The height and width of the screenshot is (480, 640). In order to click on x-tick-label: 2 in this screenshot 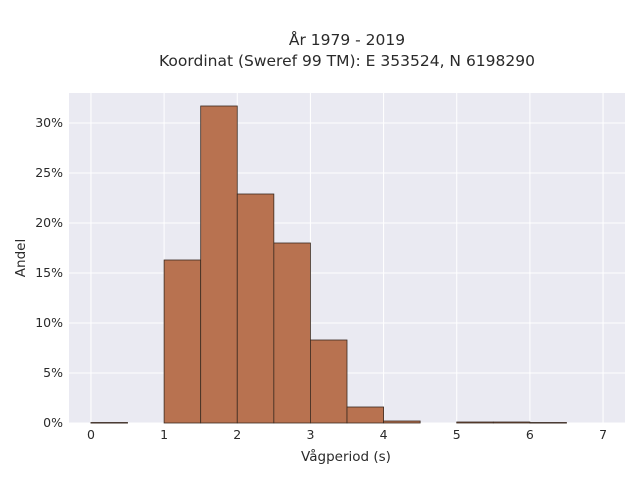, I will do `click(237, 434)`.